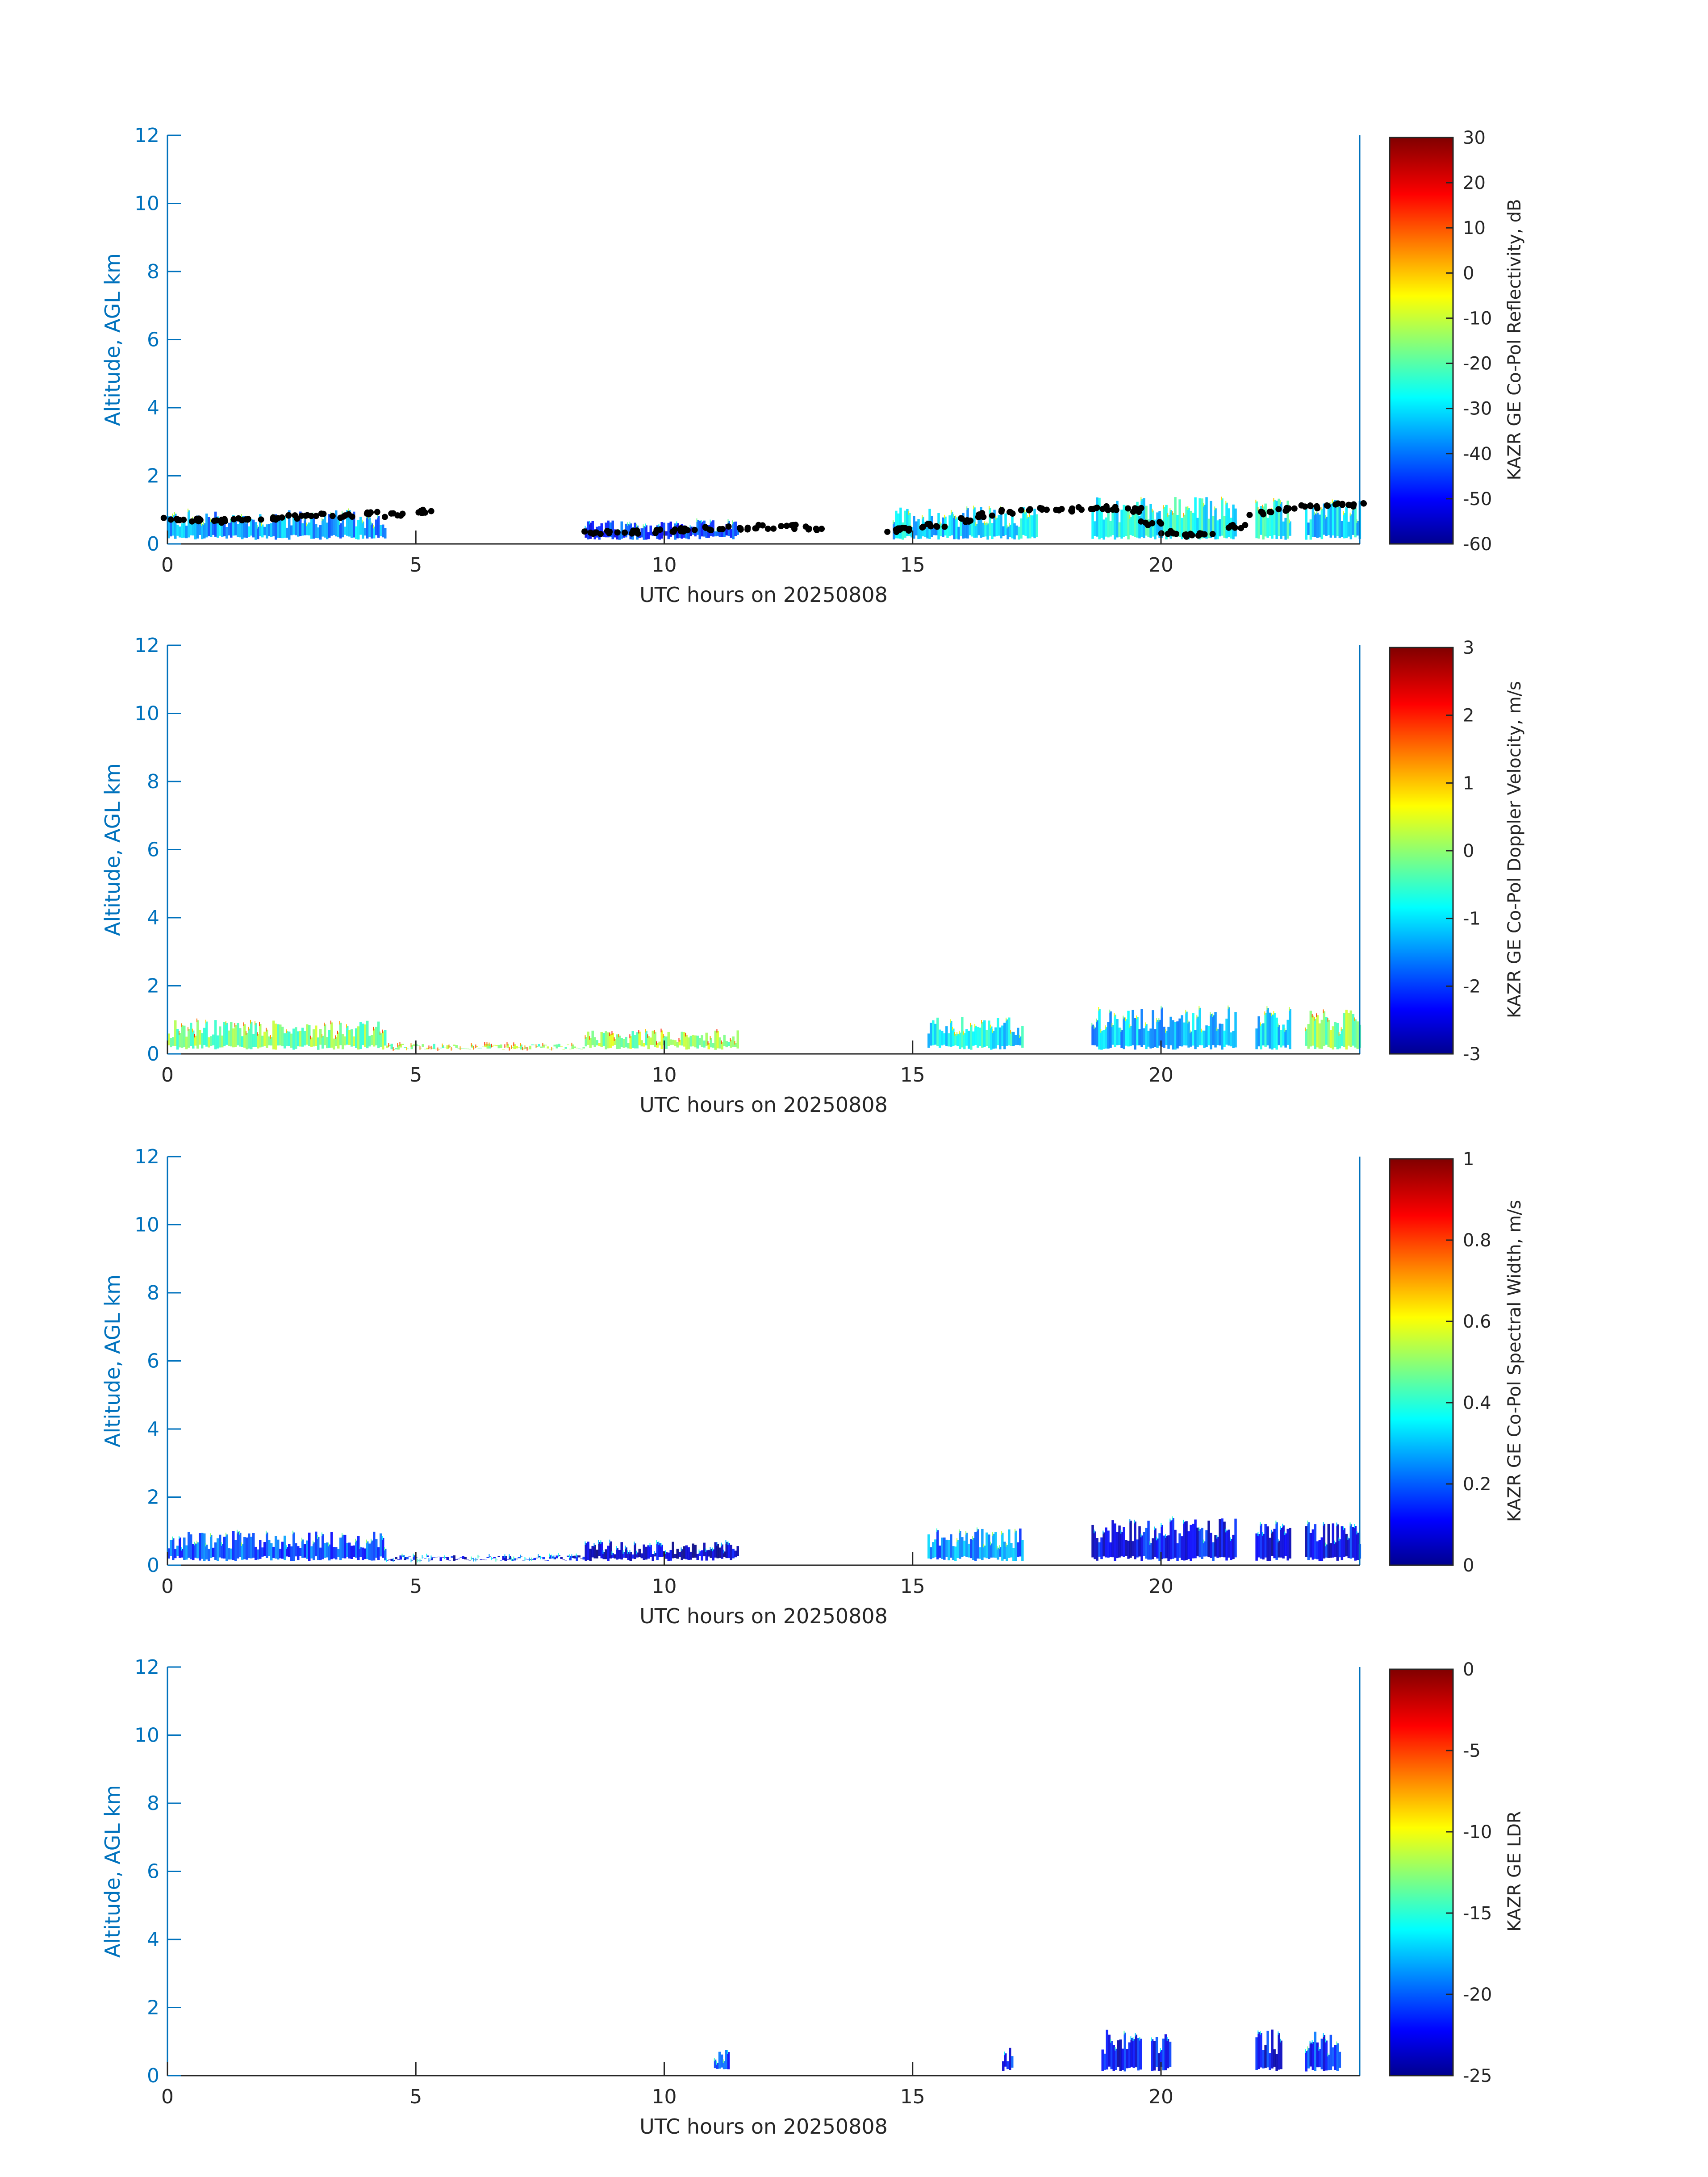 The height and width of the screenshot is (2177, 1708). I want to click on colorbar-tick-label: -25, so click(1477, 2076).